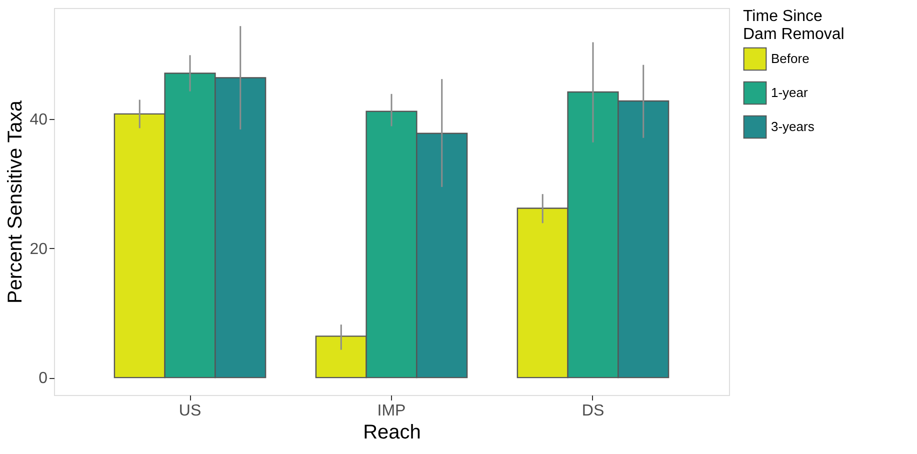 This screenshot has width=917, height=454. I want to click on x-tick-label: IMP, so click(391, 411).